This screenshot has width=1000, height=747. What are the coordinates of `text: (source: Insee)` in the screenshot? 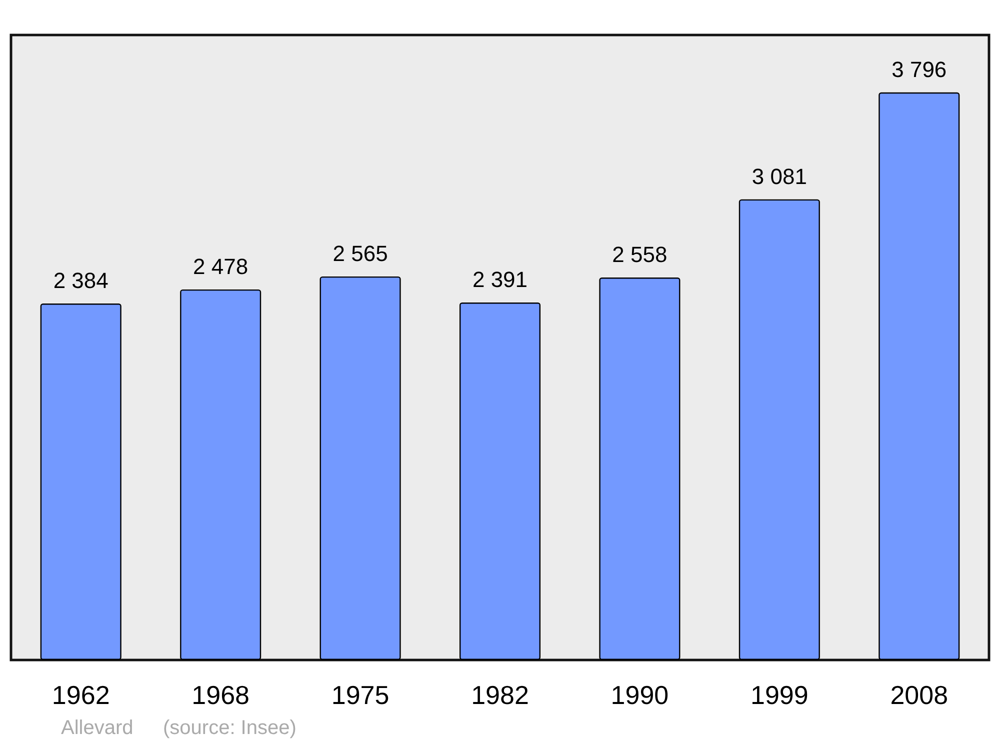 It's located at (229, 728).